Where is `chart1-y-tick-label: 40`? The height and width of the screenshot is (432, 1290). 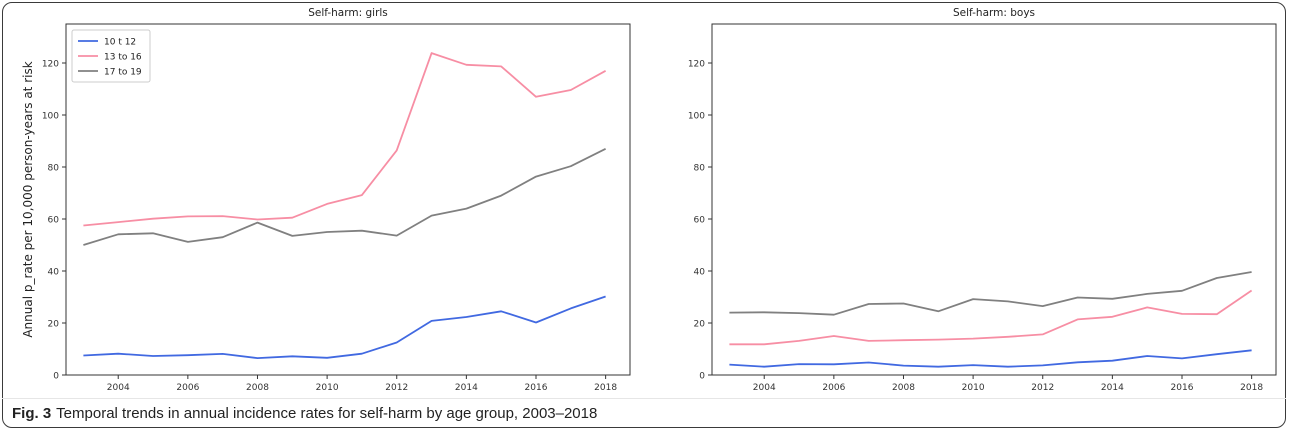
chart1-y-tick-label: 40 is located at coordinates (54, 273).